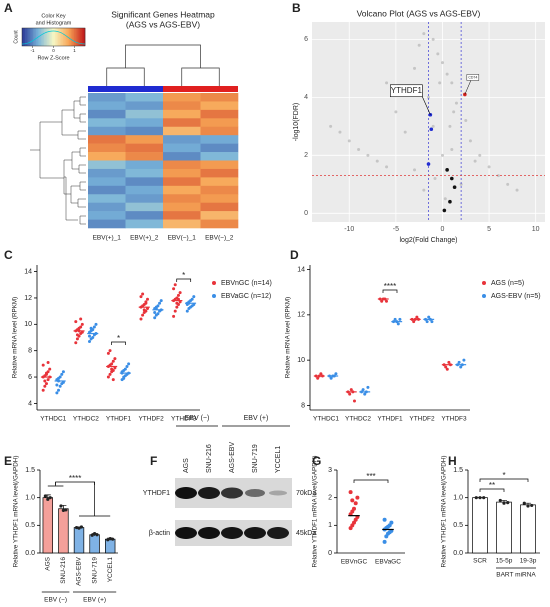  Describe the element at coordinates (296, 122) in the screenshot. I see `y-axis-label: -log10(FDR)` at that location.